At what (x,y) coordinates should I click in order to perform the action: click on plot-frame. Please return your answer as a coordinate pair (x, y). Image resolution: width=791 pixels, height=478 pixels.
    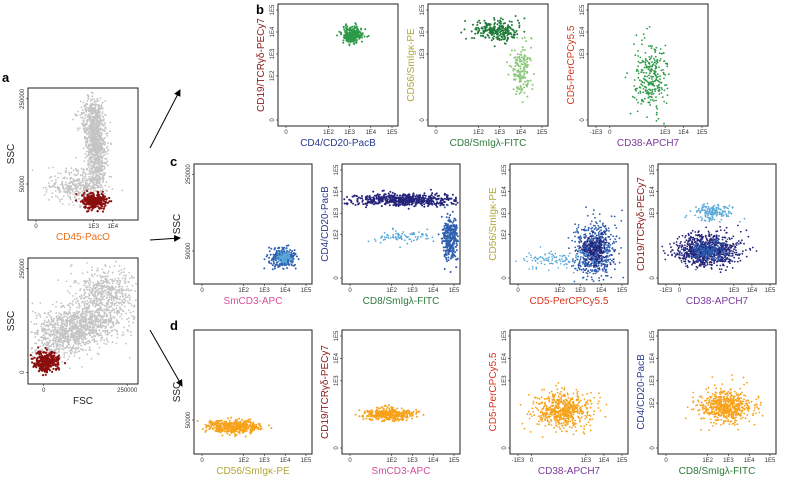
    Looking at the image, I should click on (488, 65).